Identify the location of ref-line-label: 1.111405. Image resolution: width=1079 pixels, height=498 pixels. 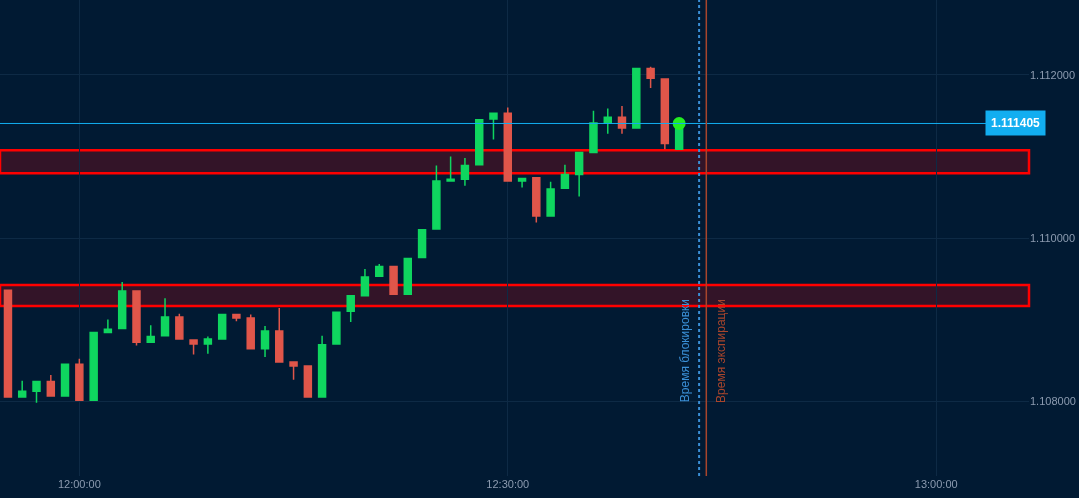
(1016, 123).